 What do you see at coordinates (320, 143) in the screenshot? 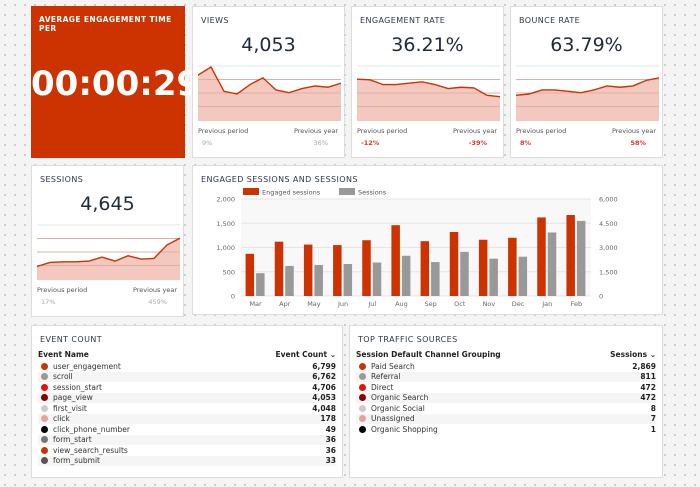
I see `prev-year-change: 36%` at bounding box center [320, 143].